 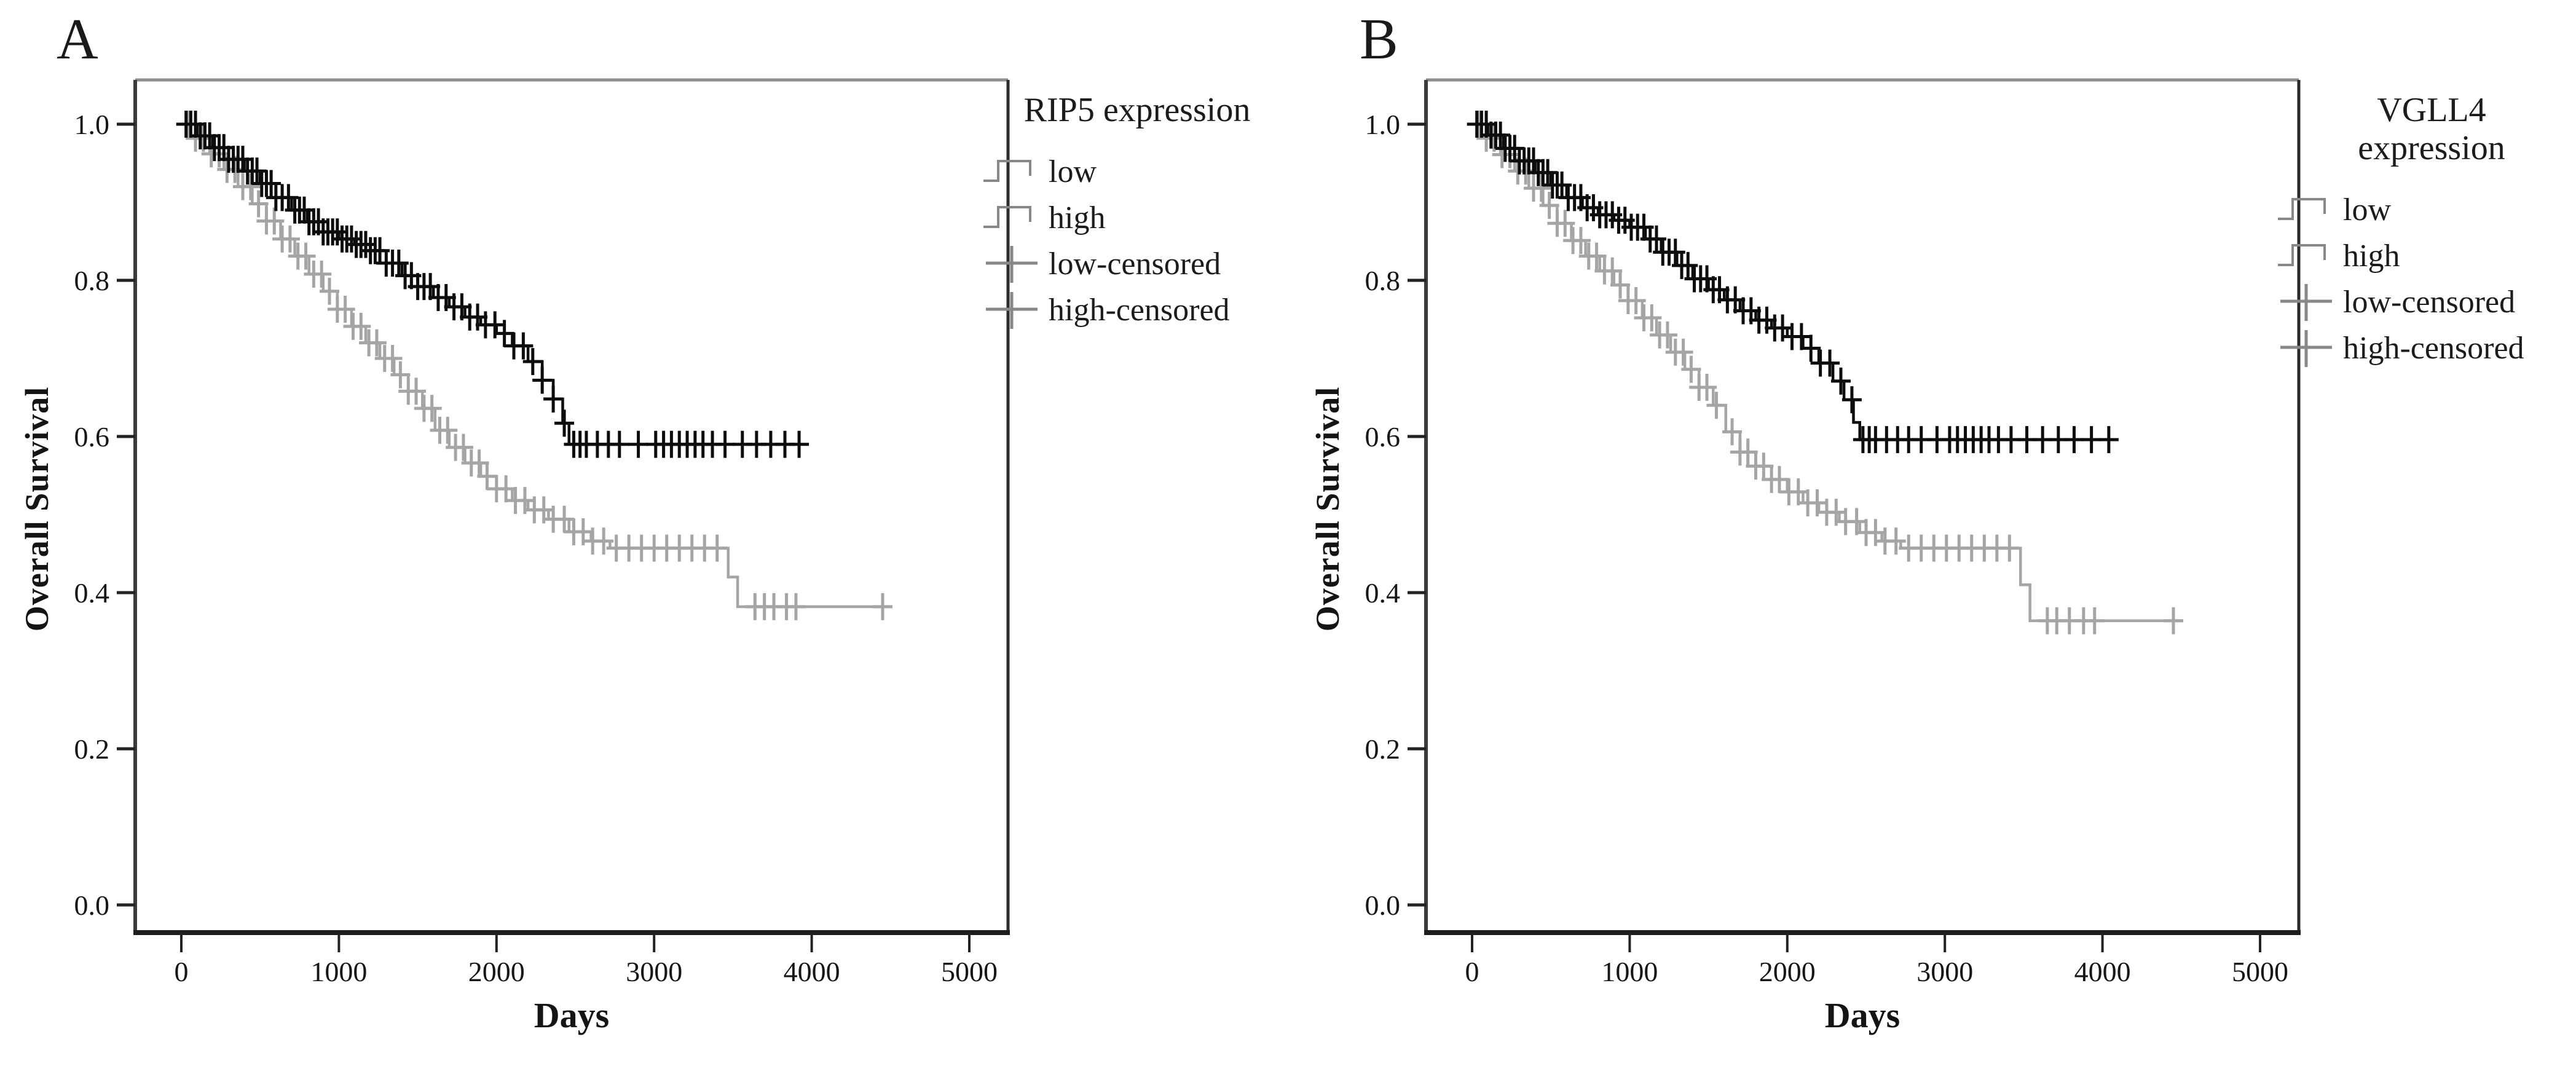 I want to click on x-tick-label: 5000, so click(x=2260, y=971).